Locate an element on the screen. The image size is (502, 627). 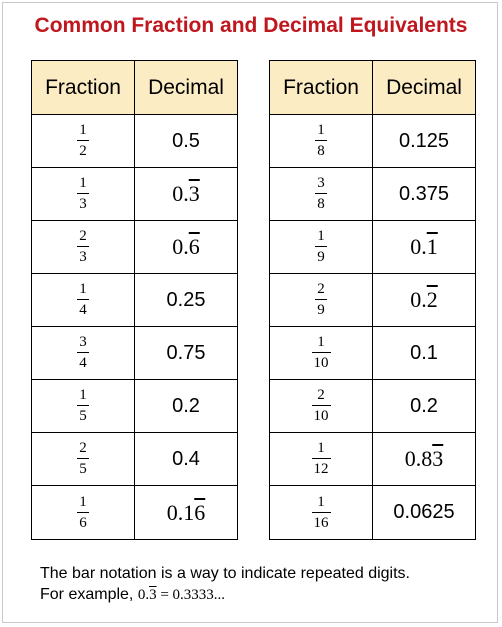
denominator: 5 is located at coordinates (83, 416).